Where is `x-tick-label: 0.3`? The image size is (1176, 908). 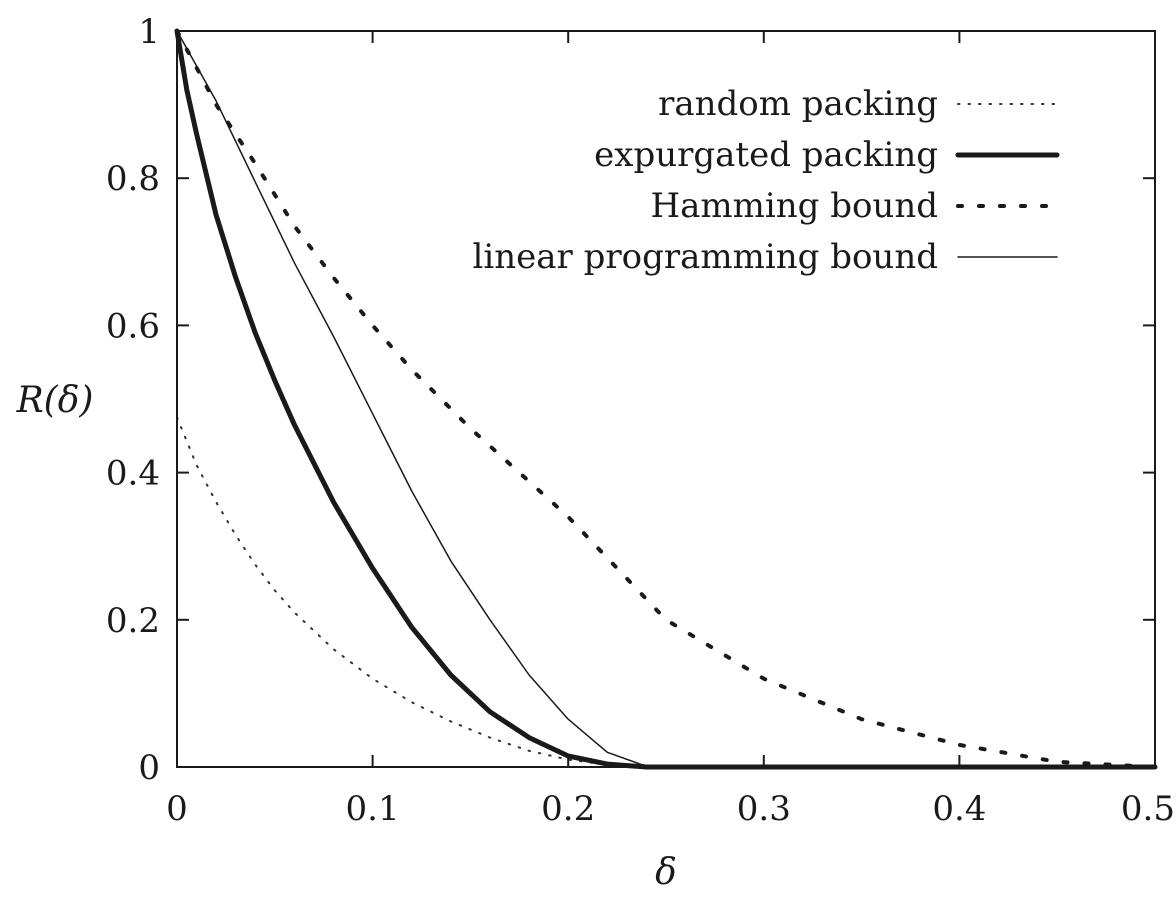 x-tick-label: 0.3 is located at coordinates (764, 809).